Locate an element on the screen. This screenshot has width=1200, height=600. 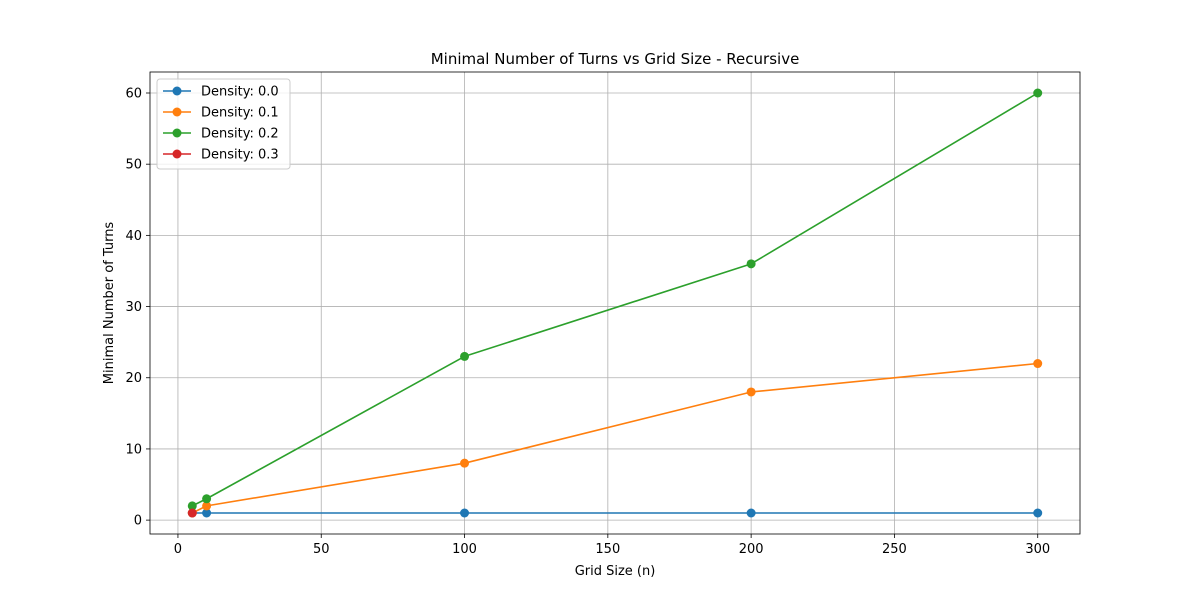
x-tick-label: 100 is located at coordinates (464, 549).